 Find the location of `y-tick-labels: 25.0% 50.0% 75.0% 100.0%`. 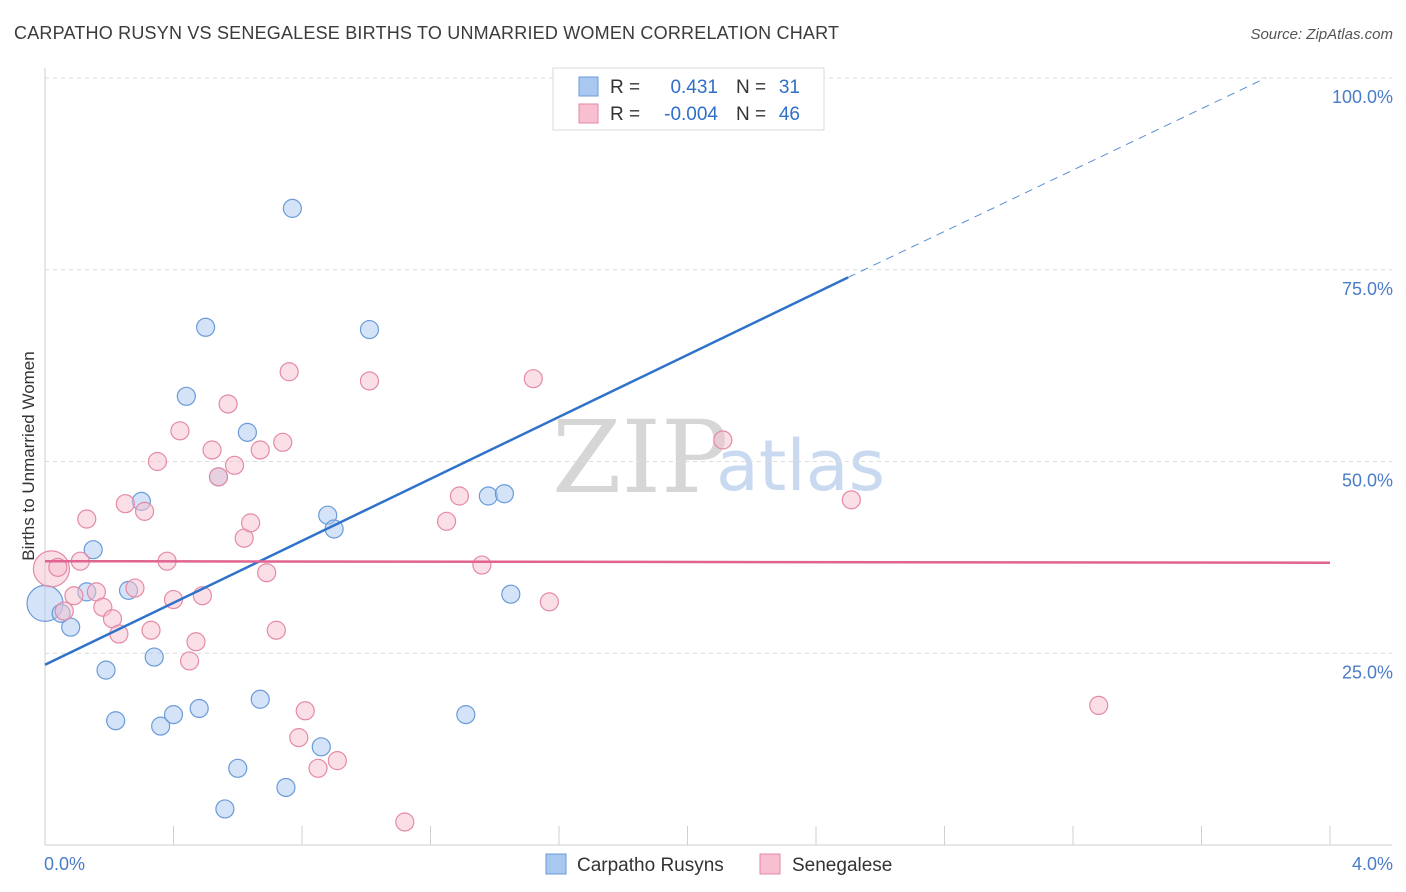

y-tick-labels: 25.0% 50.0% 75.0% 100.0% is located at coordinates (1362, 384).